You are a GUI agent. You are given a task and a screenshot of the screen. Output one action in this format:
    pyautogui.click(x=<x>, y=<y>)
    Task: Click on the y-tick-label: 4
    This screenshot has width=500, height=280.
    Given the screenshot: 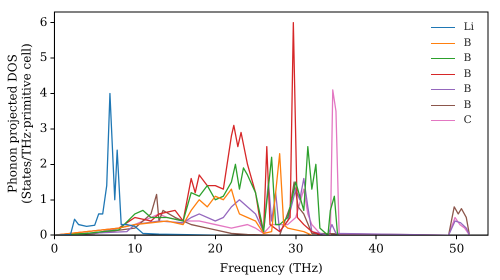 What is the action you would take?
    pyautogui.click(x=44, y=93)
    